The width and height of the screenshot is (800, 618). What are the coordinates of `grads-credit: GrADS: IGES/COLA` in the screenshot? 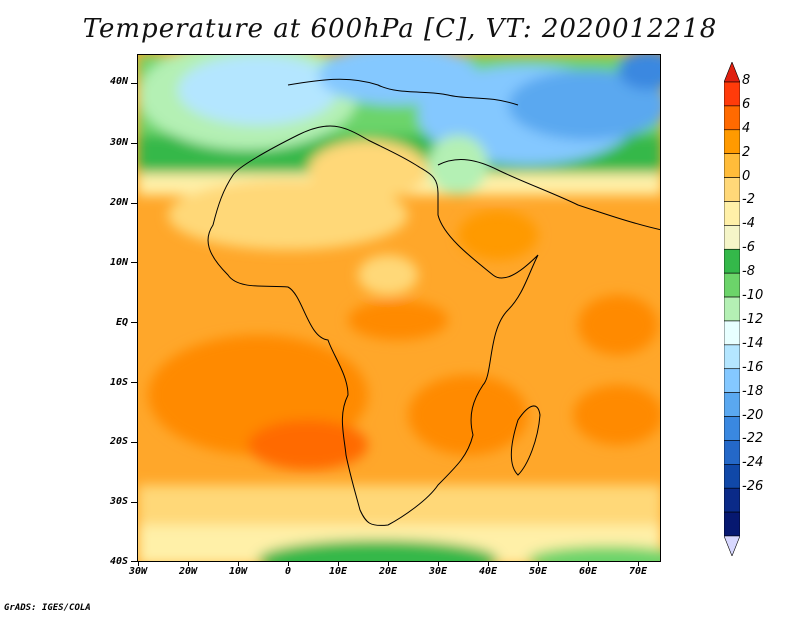 It's located at (47, 608).